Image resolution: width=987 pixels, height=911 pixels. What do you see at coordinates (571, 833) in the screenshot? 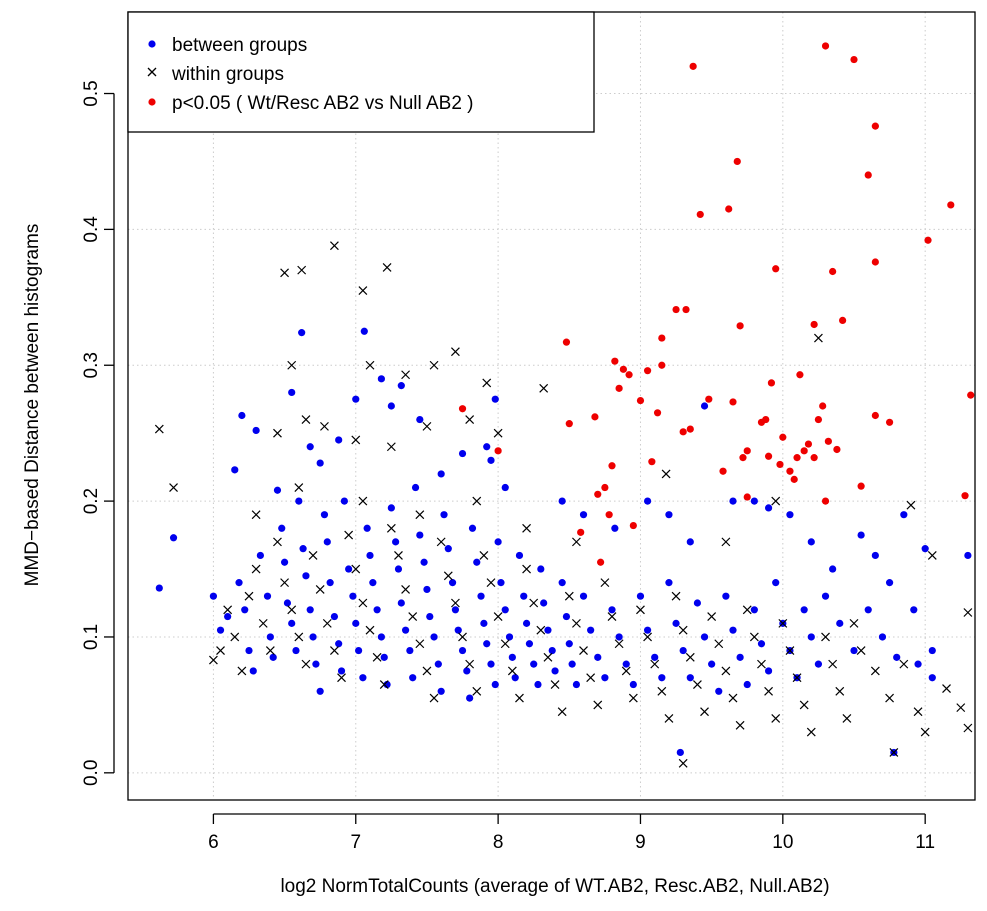
I see `x-axis: 6 7 8 9 10 11` at bounding box center [571, 833].